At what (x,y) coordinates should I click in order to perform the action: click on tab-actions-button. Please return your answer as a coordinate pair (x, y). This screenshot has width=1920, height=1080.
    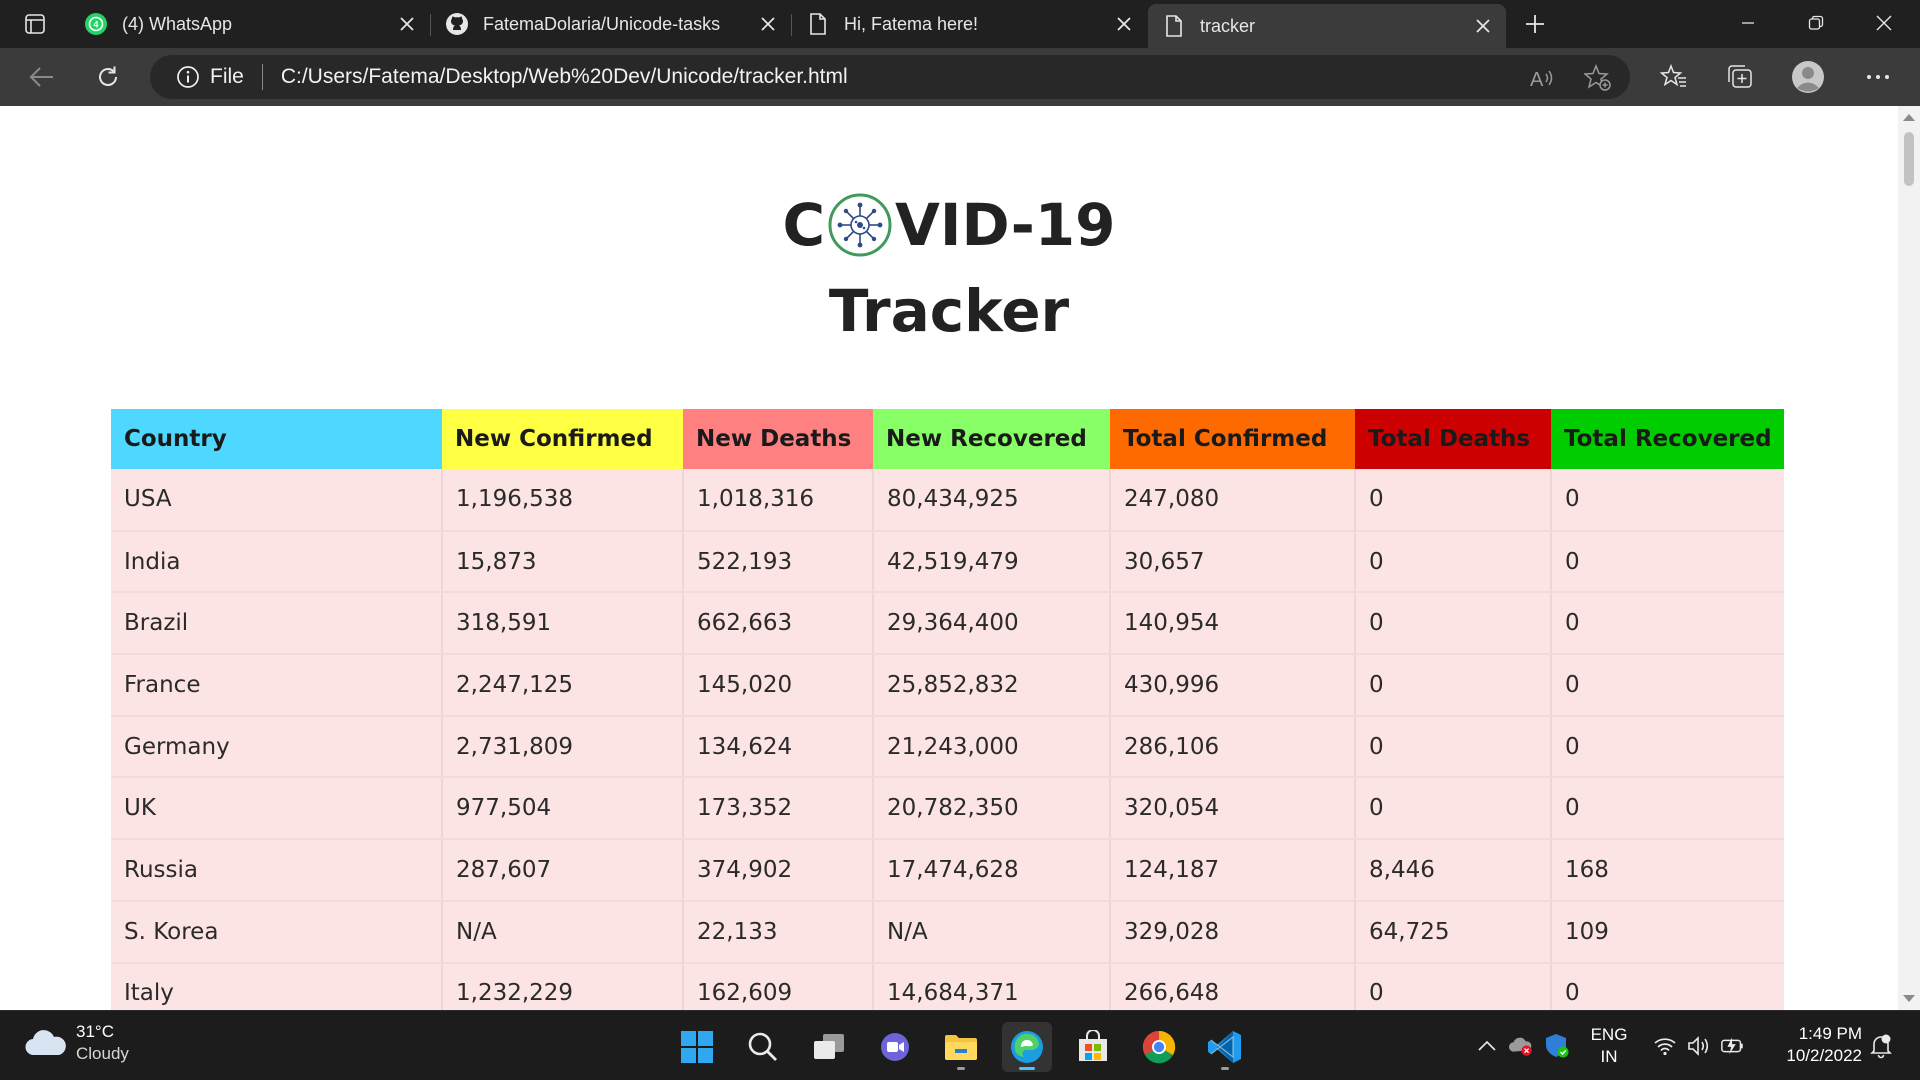
    Looking at the image, I should click on (35, 24).